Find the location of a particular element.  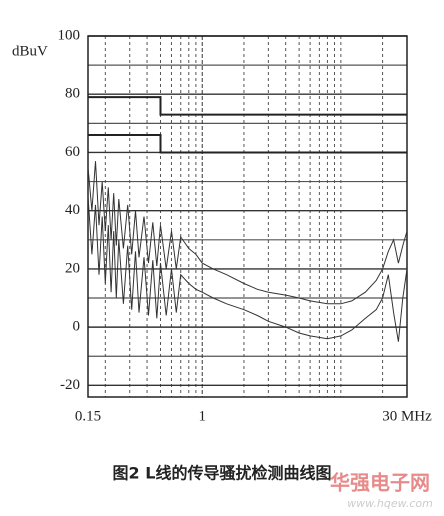

y-axis-label: dBuV is located at coordinates (30, 51).